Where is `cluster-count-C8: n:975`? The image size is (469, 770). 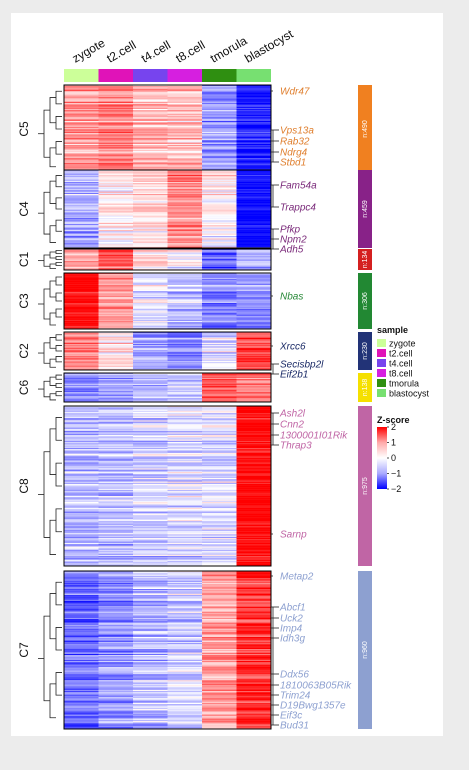
cluster-count-C8: n:975 is located at coordinates (365, 486).